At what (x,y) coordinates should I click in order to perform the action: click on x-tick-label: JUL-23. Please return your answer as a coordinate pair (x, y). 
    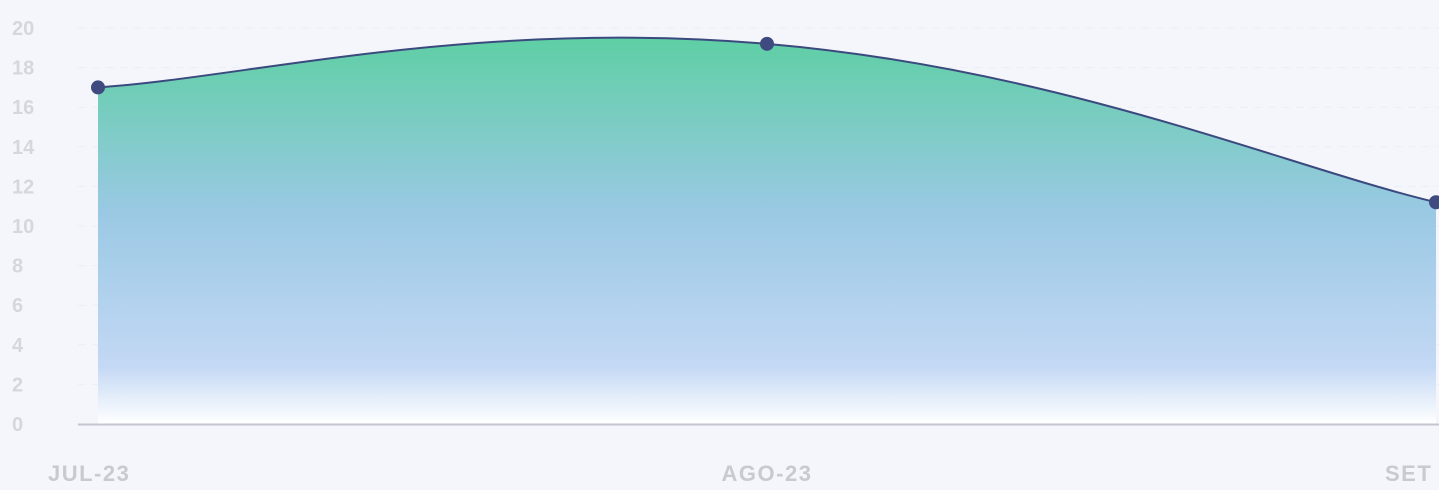
    Looking at the image, I should click on (89, 473).